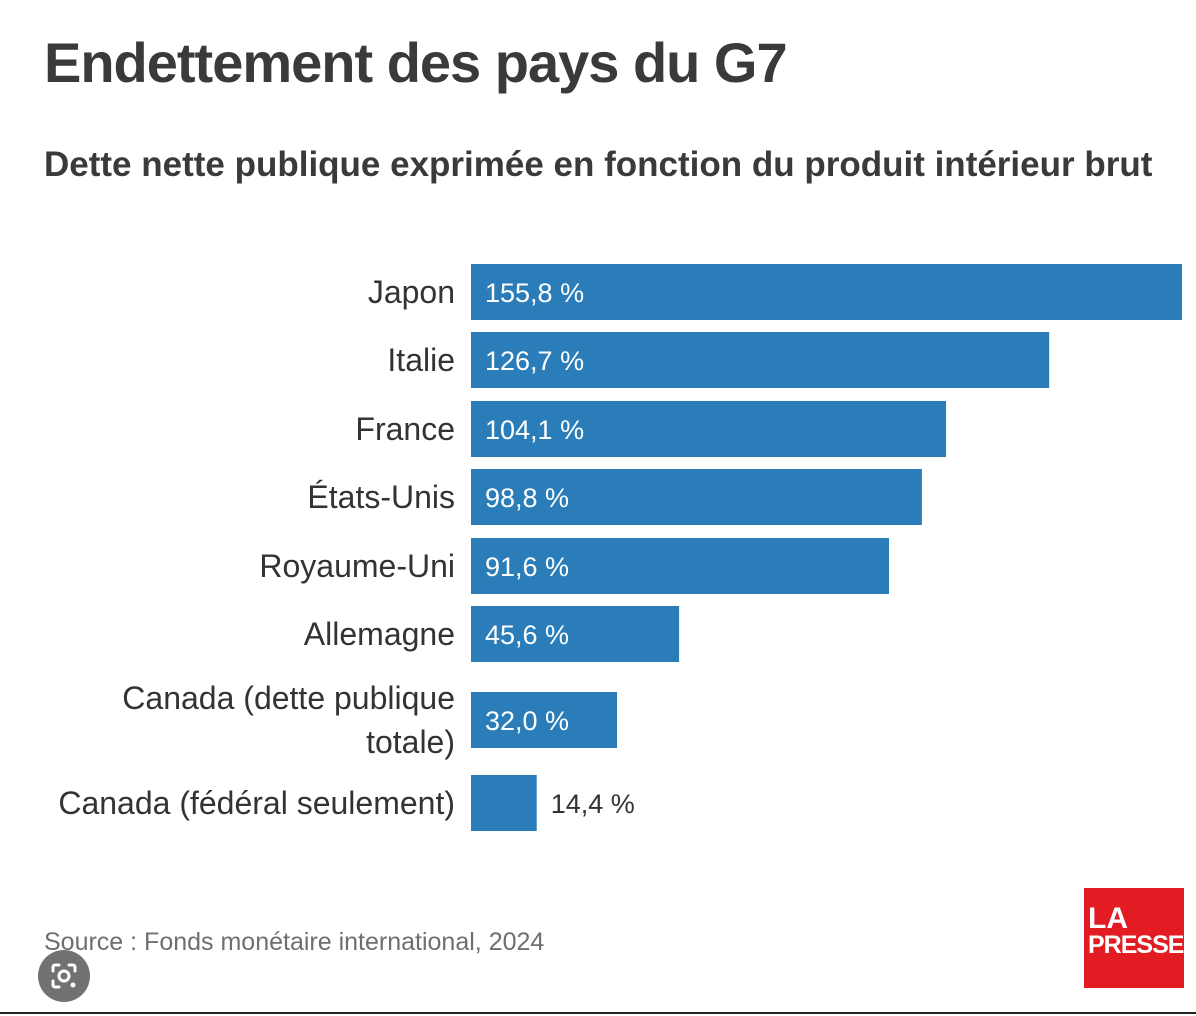 The width and height of the screenshot is (1196, 1016). Describe the element at coordinates (1136, 945) in the screenshot. I see `logo-line-2: PRESSE` at that location.